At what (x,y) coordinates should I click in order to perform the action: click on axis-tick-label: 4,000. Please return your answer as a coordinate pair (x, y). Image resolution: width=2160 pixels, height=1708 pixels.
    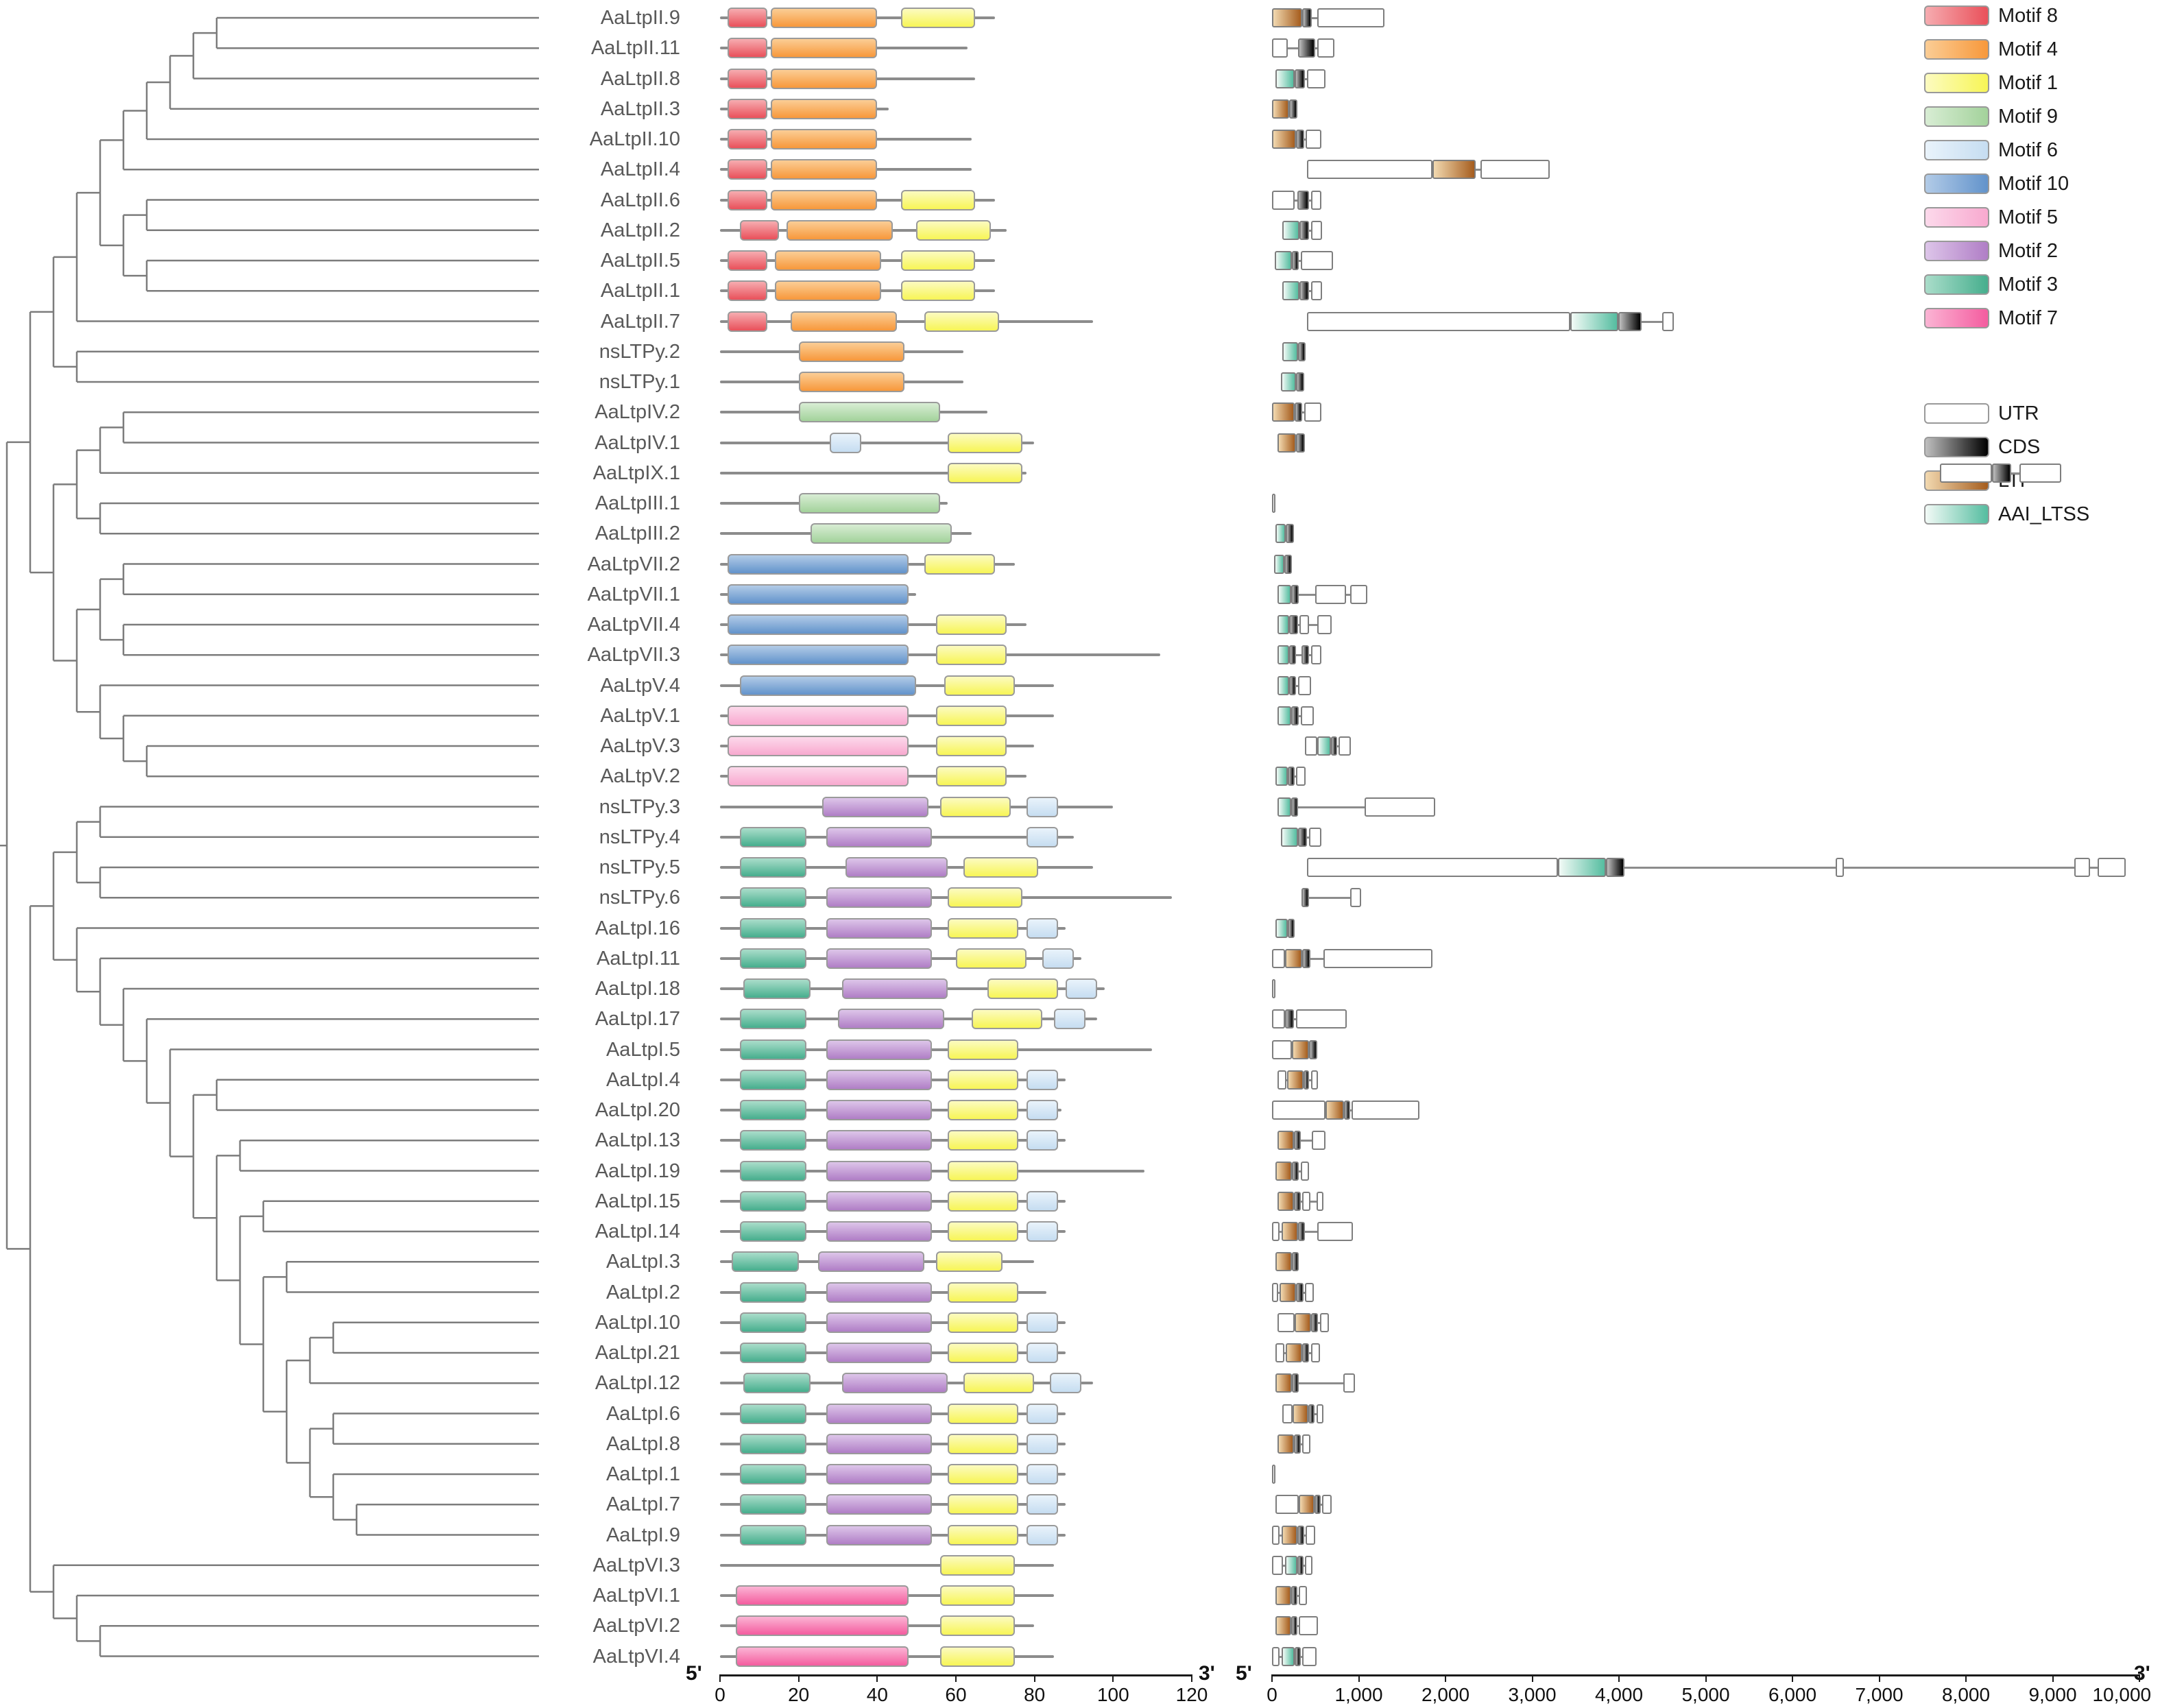
    Looking at the image, I should click on (1619, 1694).